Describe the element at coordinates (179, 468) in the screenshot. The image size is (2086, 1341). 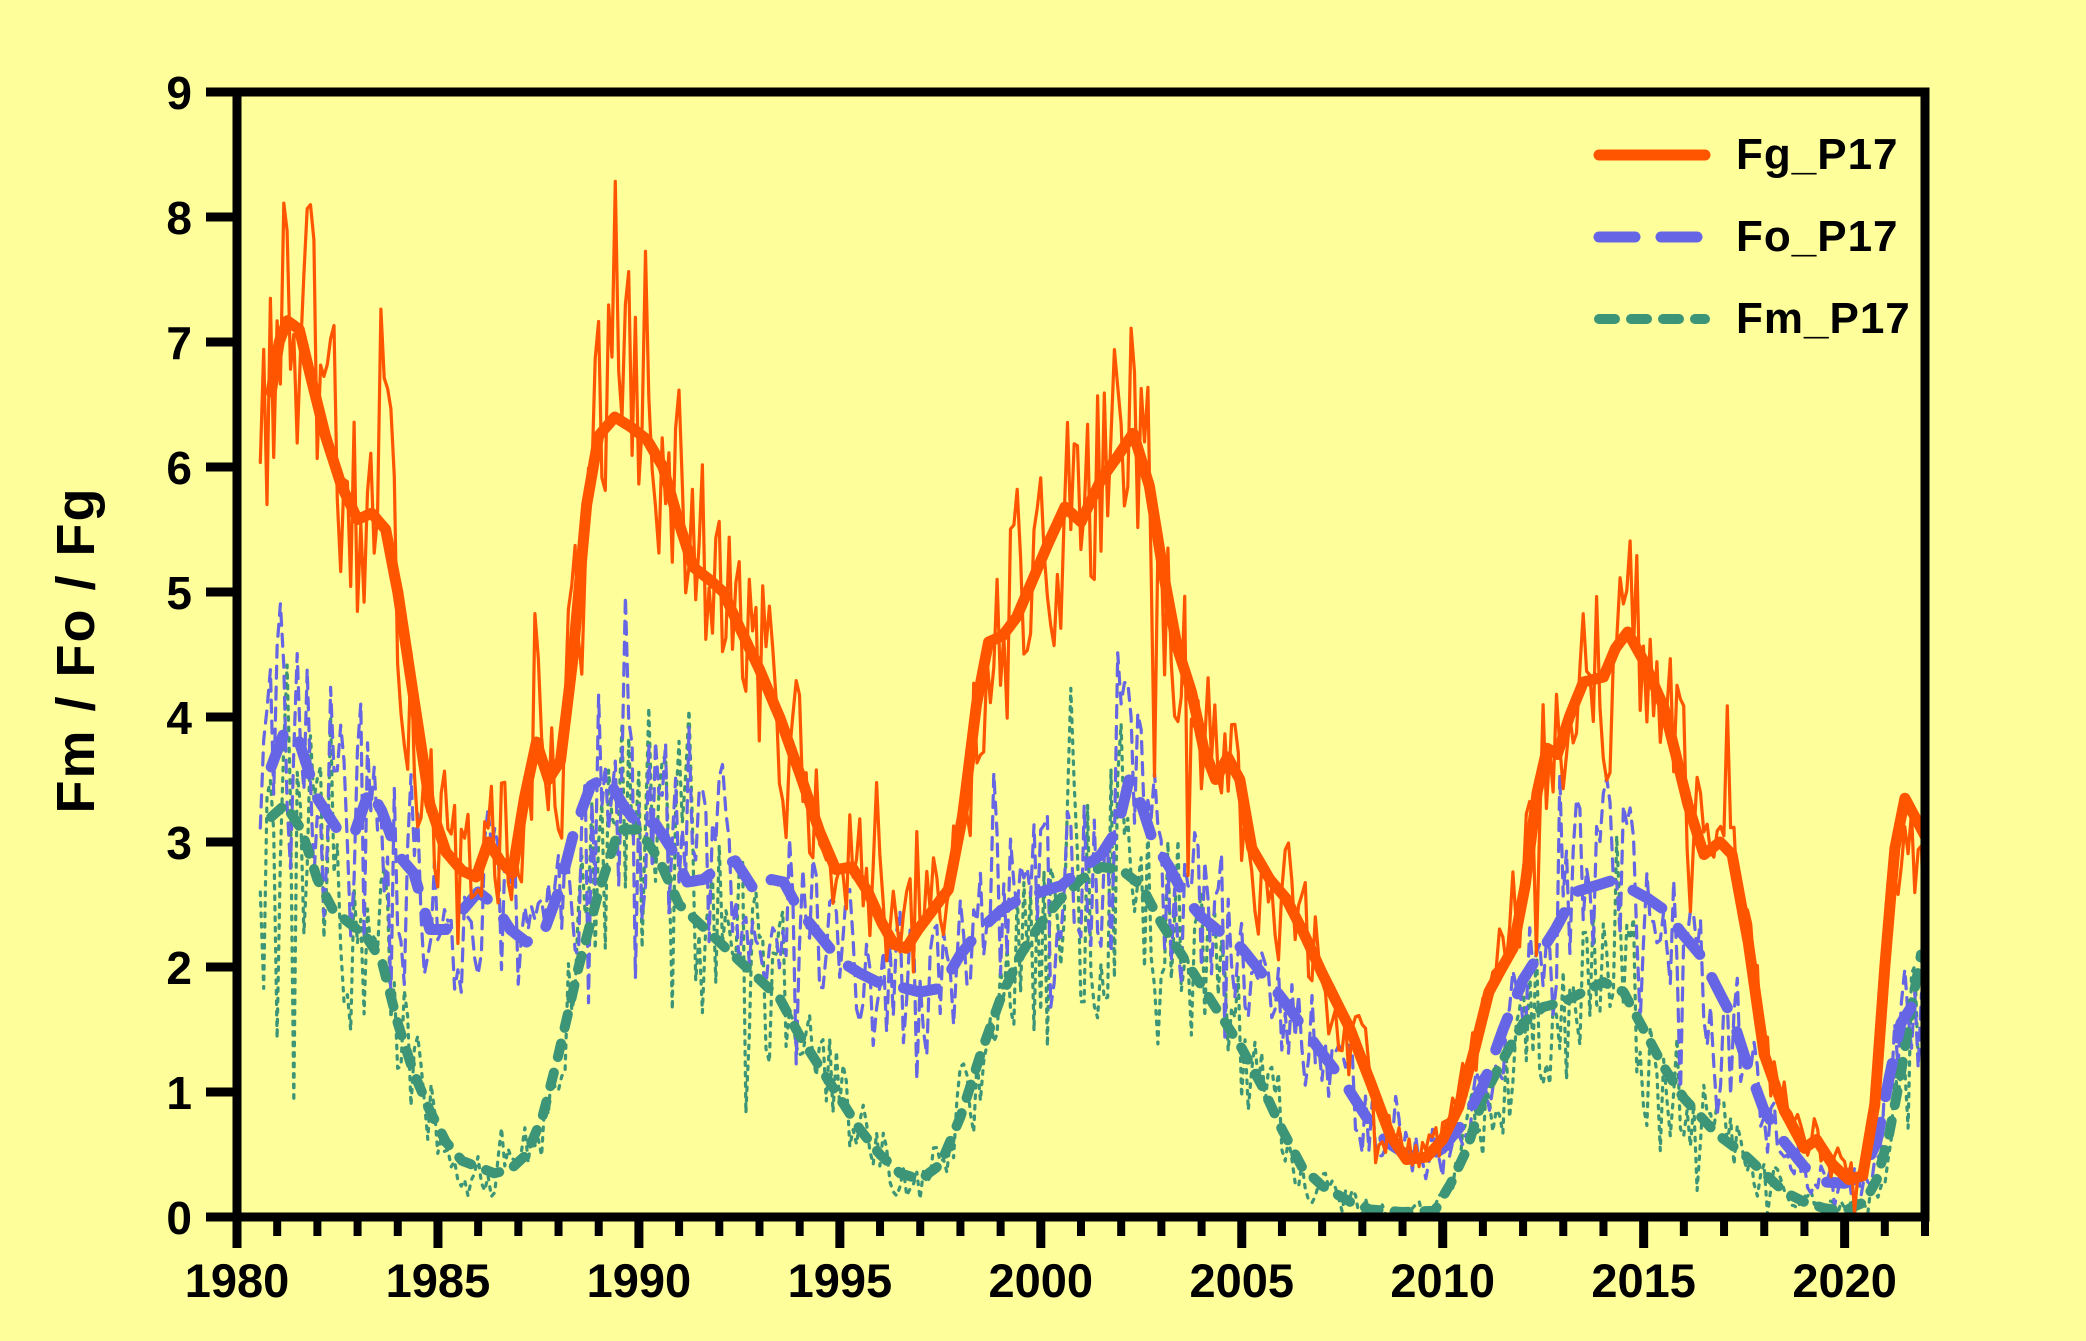
I see `y-tick-label: 6` at that location.